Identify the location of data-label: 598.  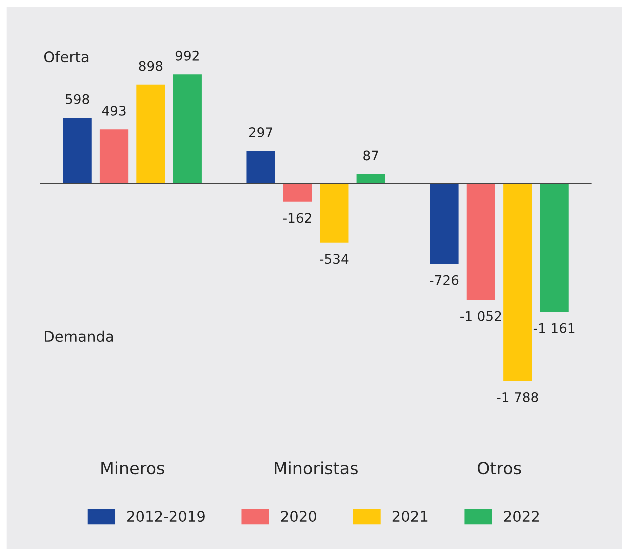
(78, 99).